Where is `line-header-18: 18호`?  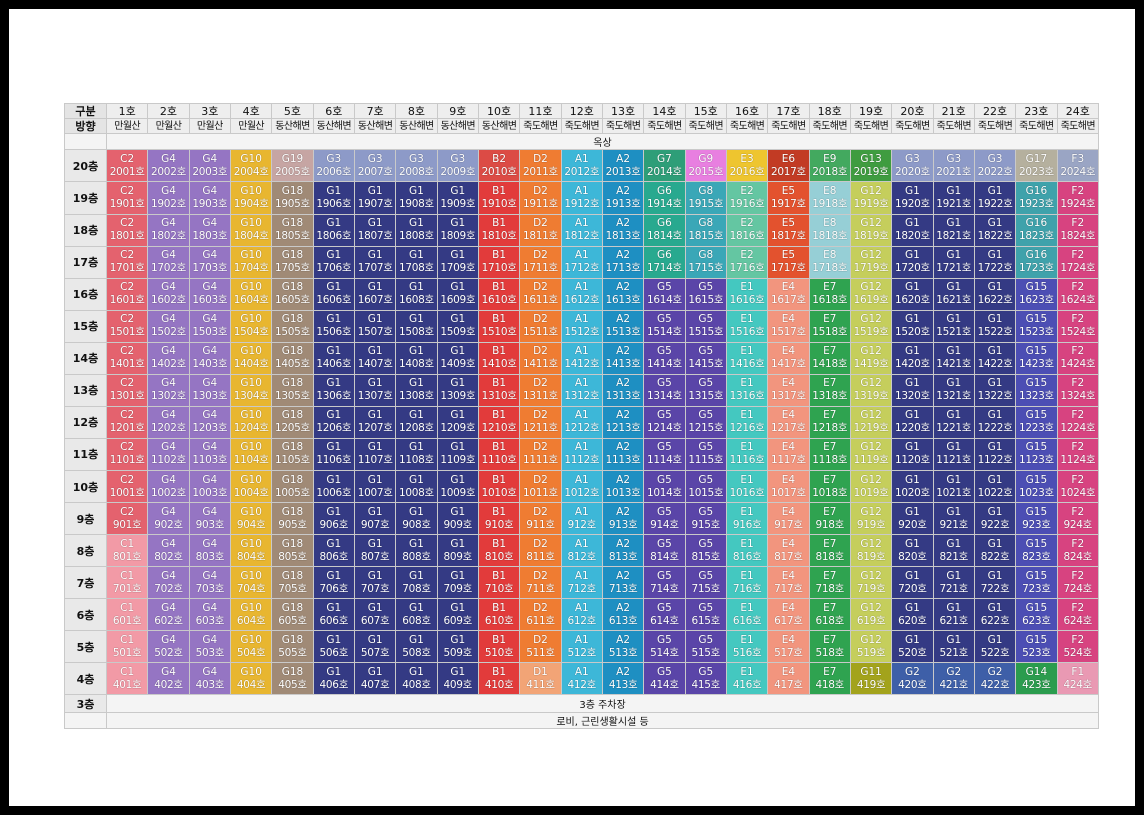 line-header-18: 18호 is located at coordinates (829, 111).